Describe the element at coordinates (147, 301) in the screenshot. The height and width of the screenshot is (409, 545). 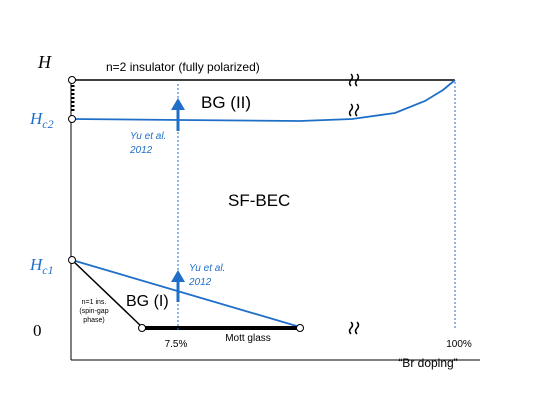
I see `bg1-label: BG (I)` at that location.